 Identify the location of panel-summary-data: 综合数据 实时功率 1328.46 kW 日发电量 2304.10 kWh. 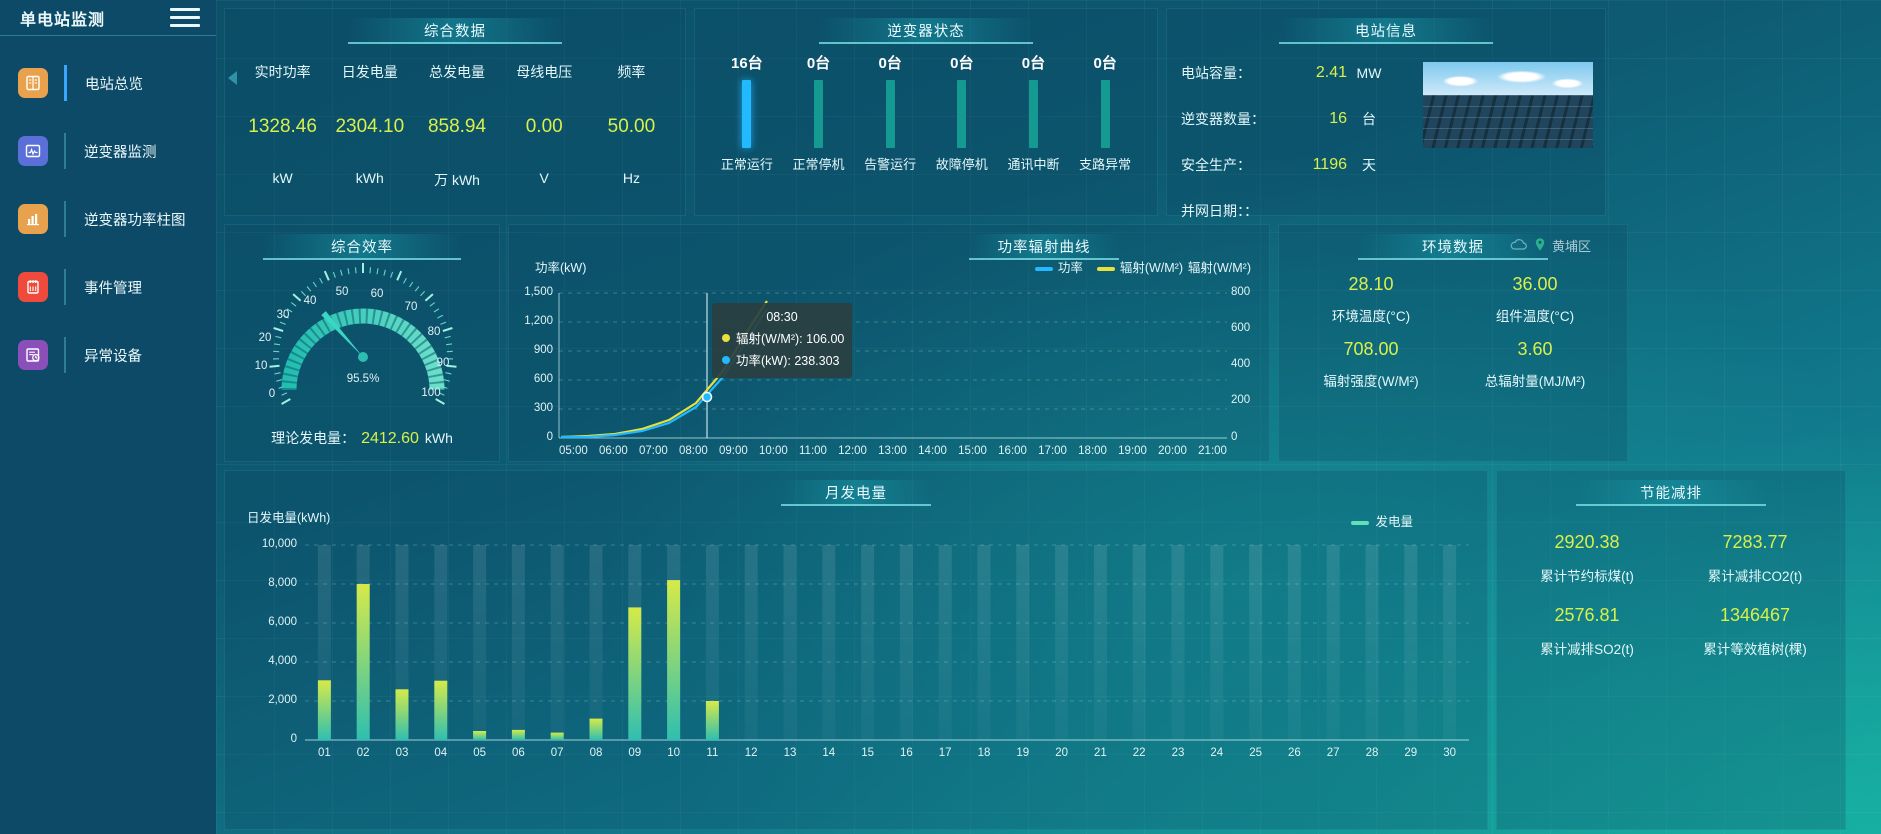
(455, 112).